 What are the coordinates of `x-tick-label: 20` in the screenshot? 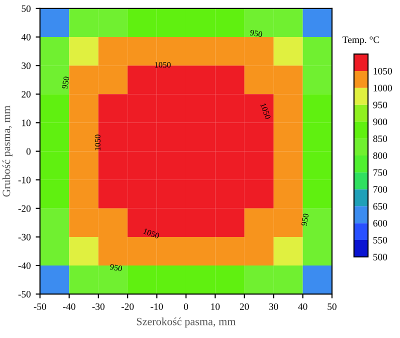 It's located at (244, 306).